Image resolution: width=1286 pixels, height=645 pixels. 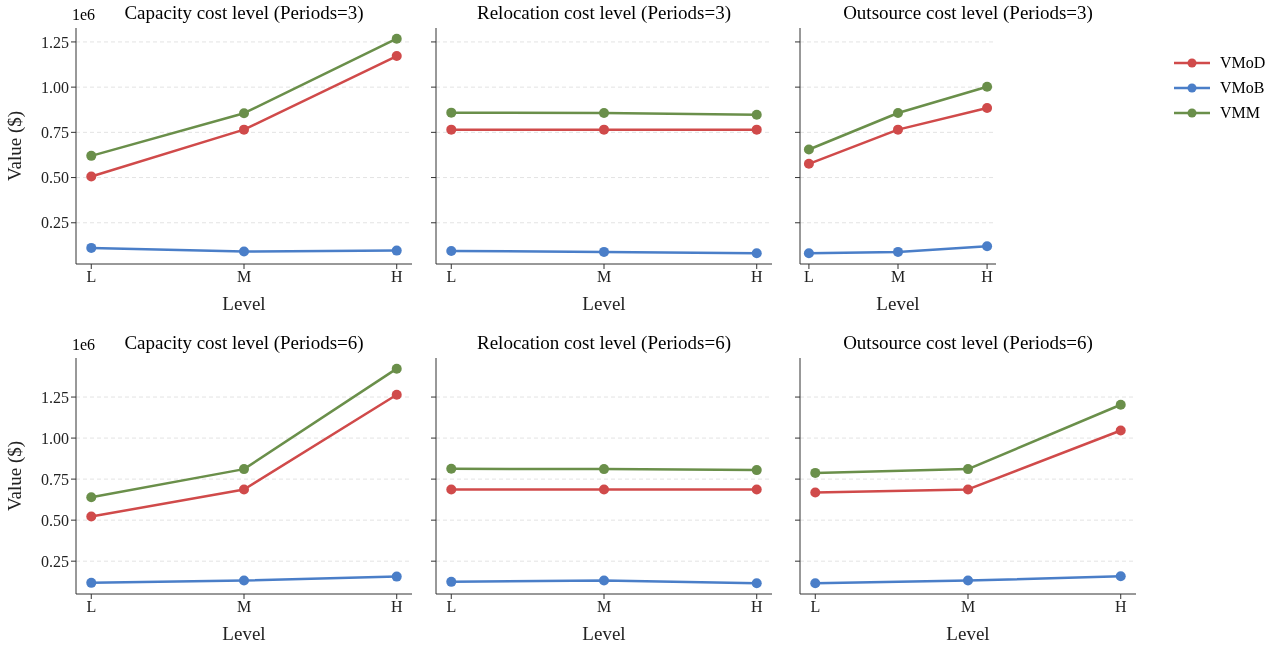 I want to click on chart-title: Relocation cost level (Periods=3), so click(x=604, y=13).